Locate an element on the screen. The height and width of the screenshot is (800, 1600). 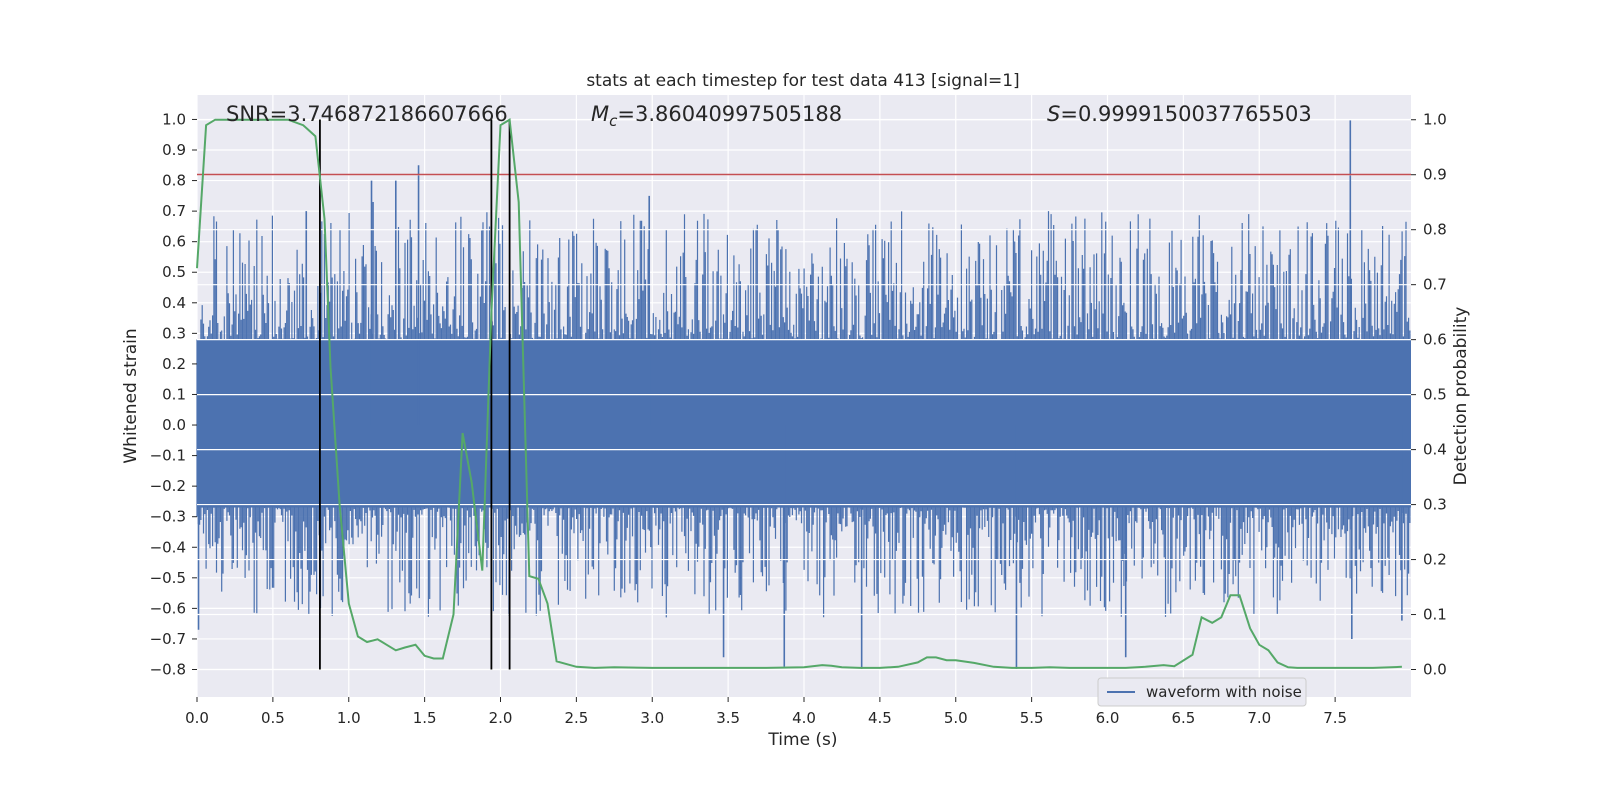
mc-subscript: c is located at coordinates (613, 121).